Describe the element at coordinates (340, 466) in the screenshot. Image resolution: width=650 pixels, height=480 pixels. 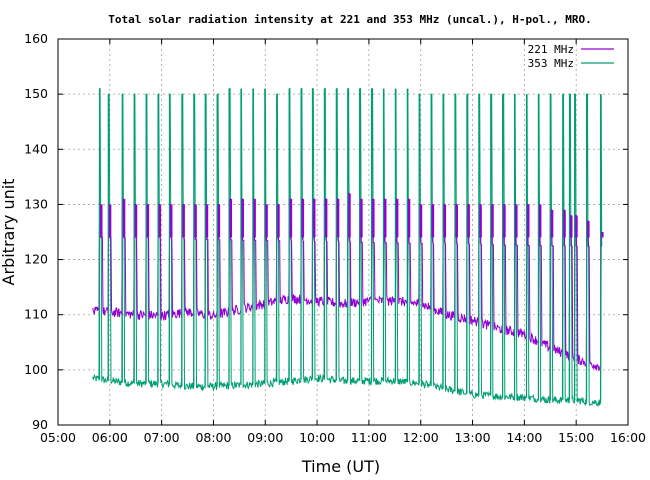
I see `x-axis-label: Time (UT)` at that location.